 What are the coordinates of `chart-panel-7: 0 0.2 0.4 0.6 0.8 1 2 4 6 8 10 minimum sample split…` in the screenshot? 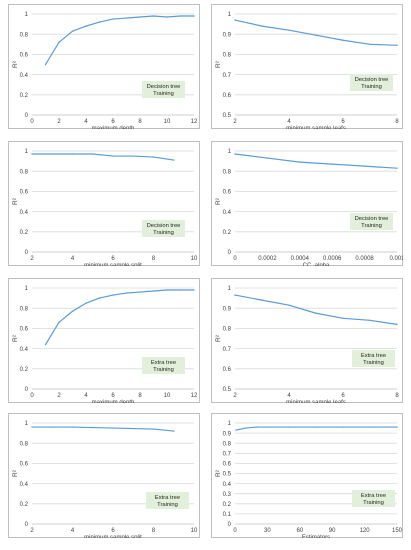 It's located at (104, 475).